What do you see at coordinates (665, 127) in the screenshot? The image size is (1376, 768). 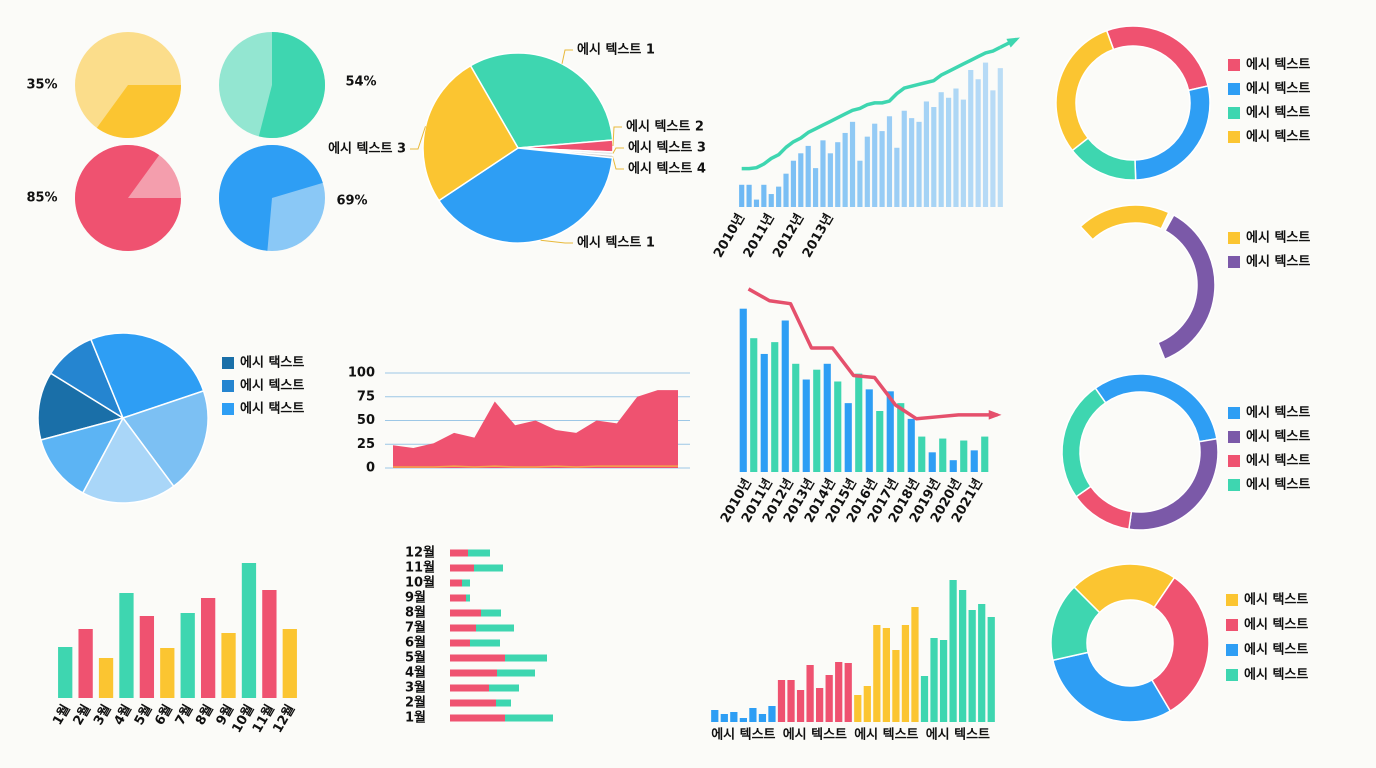 I see `slice-label: 에시 텍스트 2` at bounding box center [665, 127].